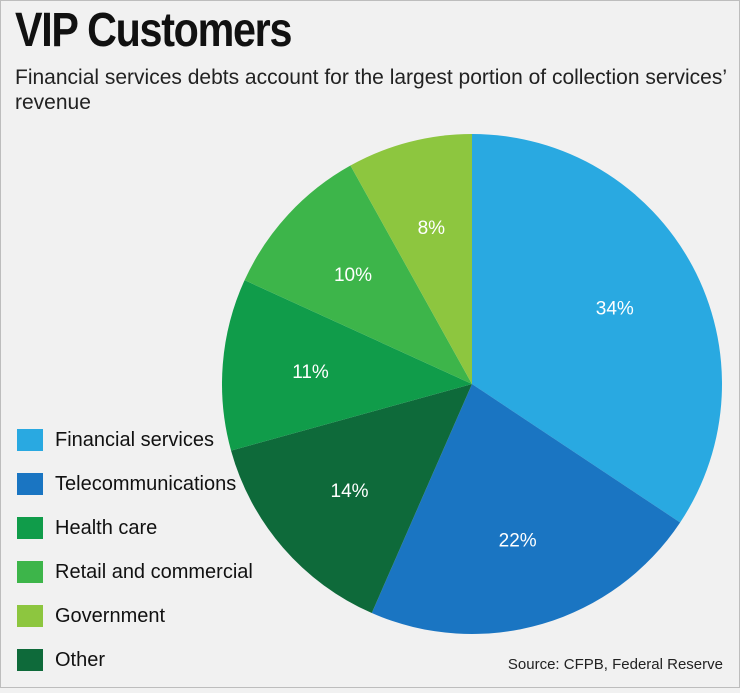 The height and width of the screenshot is (693, 740). I want to click on legend-item: Financial services, so click(135, 440).